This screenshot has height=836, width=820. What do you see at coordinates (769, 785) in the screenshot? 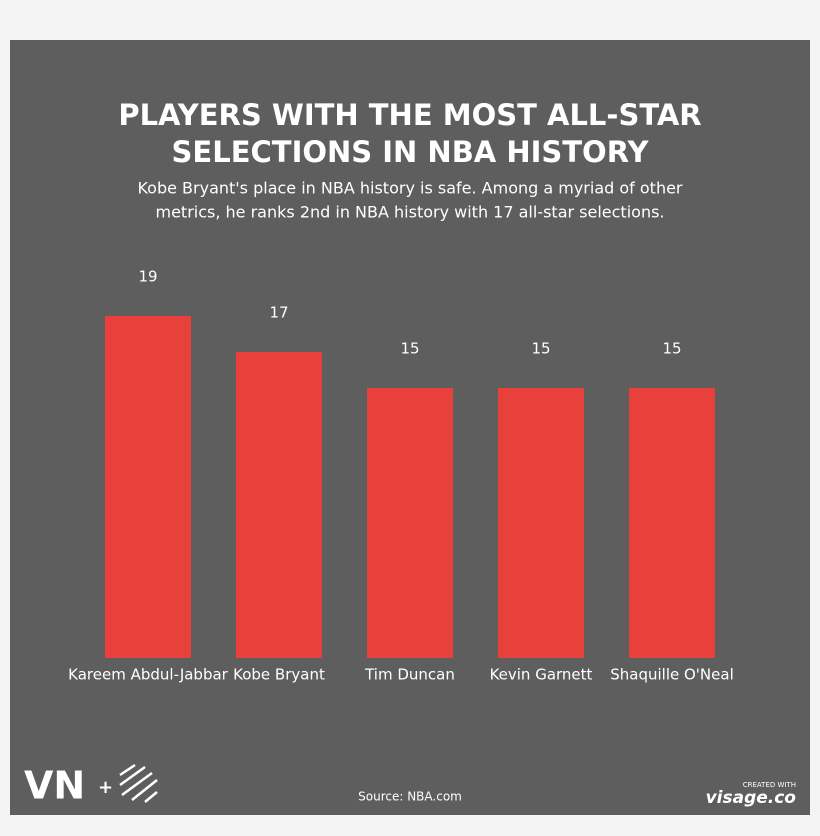
I see `credit: CREATED WITH` at bounding box center [769, 785].